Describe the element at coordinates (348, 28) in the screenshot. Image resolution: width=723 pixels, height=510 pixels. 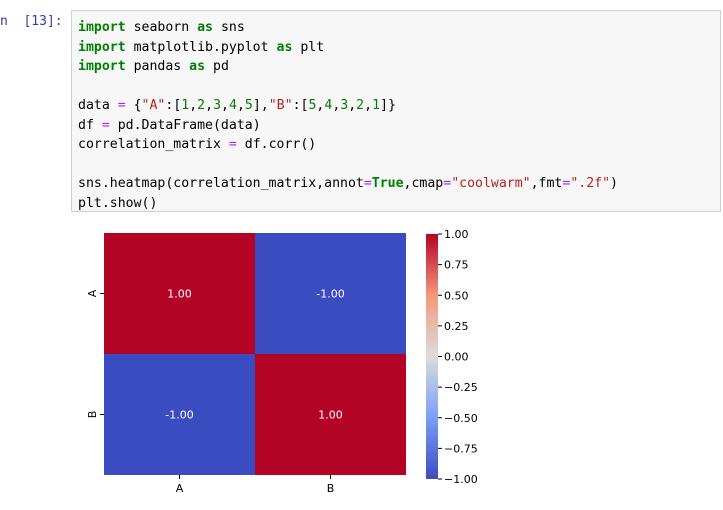
I see `code-line: import seaborn as sns` at that location.